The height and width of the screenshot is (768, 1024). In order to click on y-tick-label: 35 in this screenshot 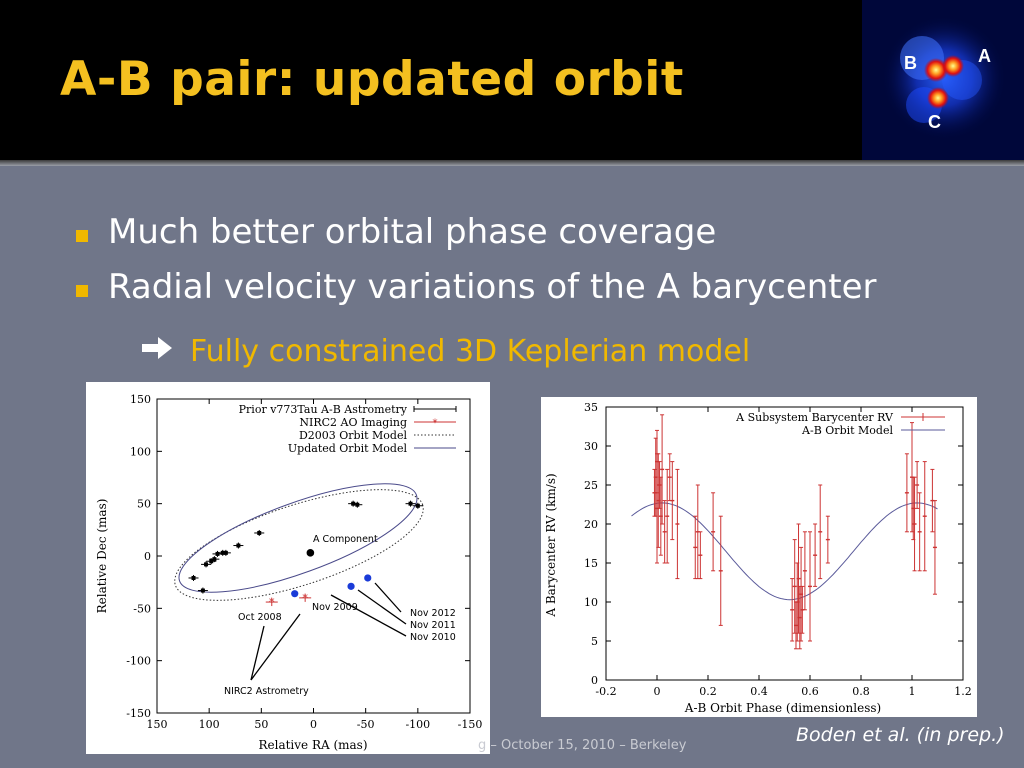, I will do `click(591, 407)`.